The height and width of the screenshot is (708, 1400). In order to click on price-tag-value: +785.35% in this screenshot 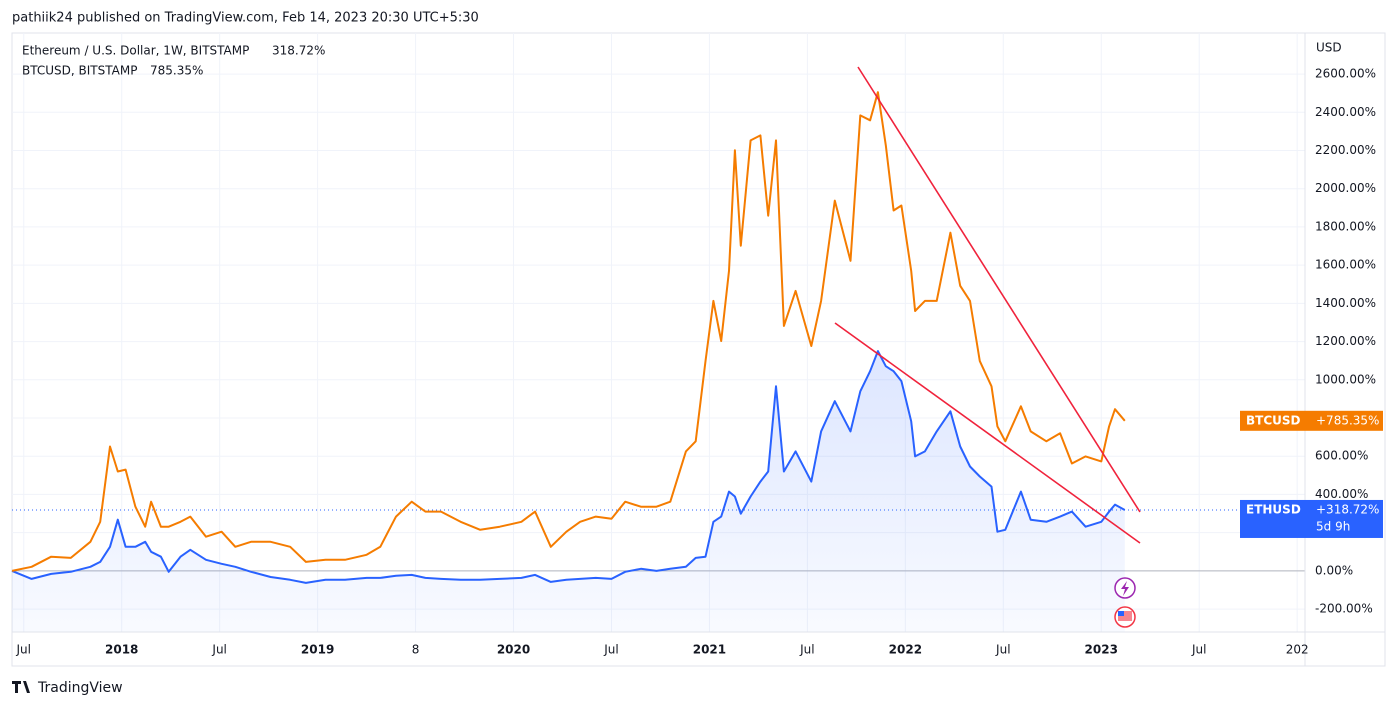, I will do `click(1347, 420)`.